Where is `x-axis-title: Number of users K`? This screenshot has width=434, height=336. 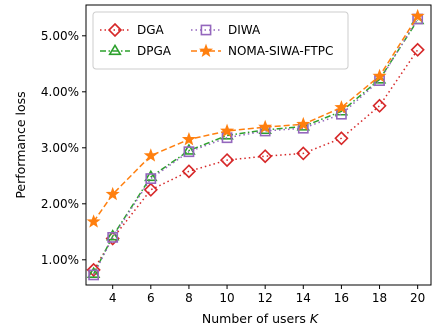 x-axis-title: Number of users K is located at coordinates (261, 318).